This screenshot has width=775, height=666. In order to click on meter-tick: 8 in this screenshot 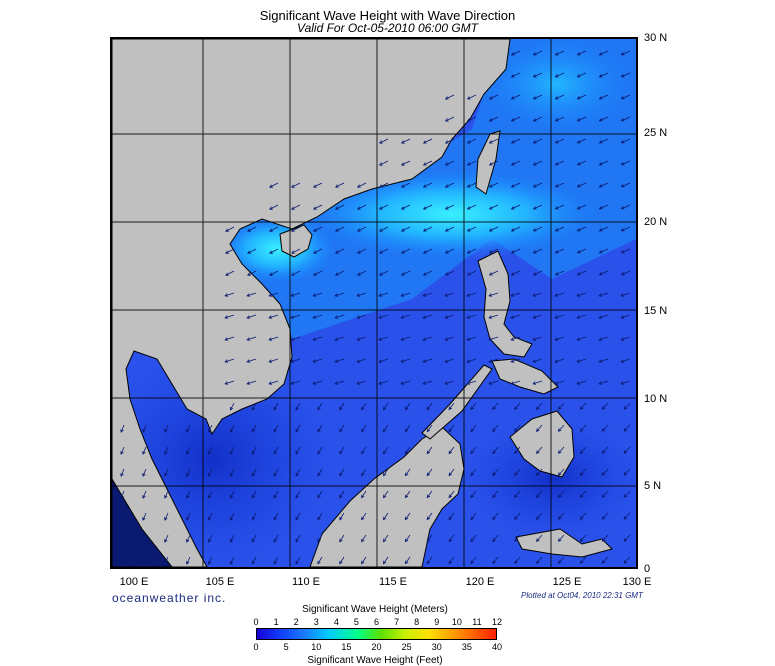, I will do `click(417, 622)`.